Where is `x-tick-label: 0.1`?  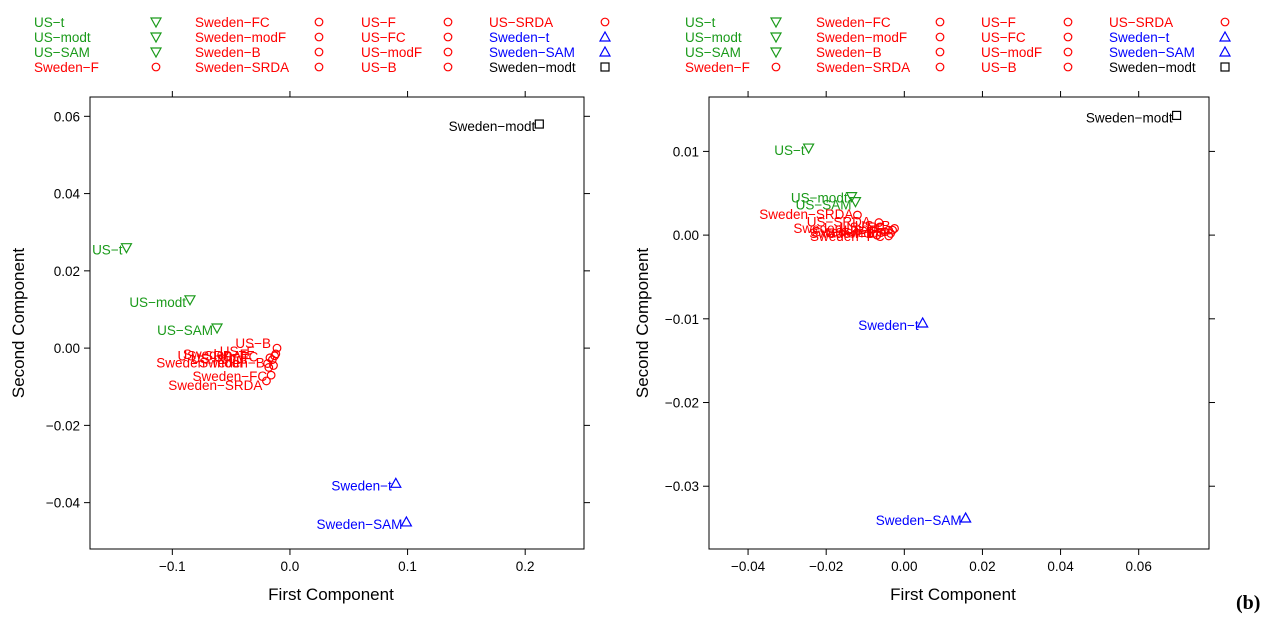 x-tick-label: 0.1 is located at coordinates (407, 566).